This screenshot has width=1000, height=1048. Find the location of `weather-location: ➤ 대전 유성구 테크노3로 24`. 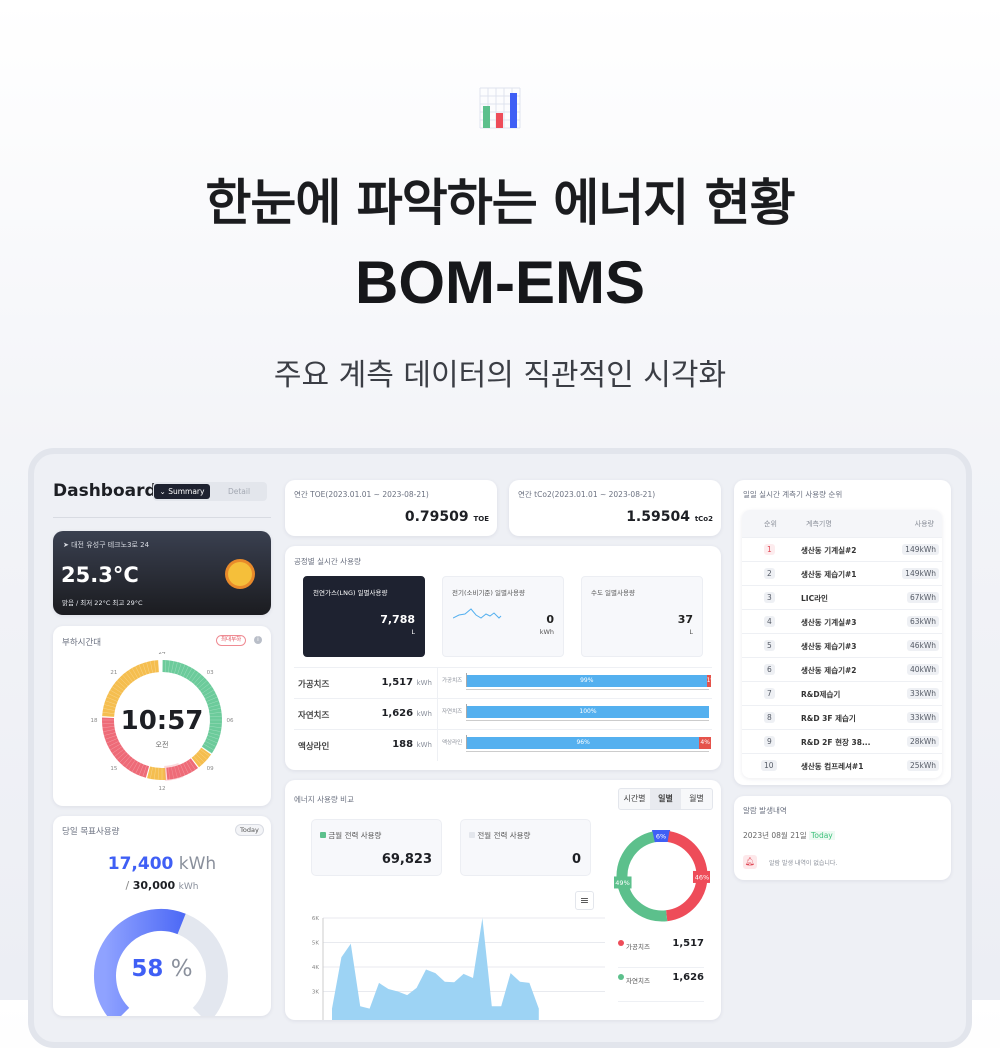

weather-location: ➤ 대전 유성구 테크노3로 24 is located at coordinates (106, 545).